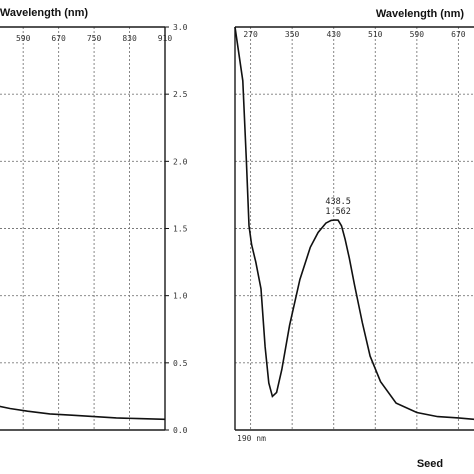 This screenshot has width=474, height=474. What do you see at coordinates (180, 430) in the screenshot?
I see `y-tick-label: 0.0` at bounding box center [180, 430].